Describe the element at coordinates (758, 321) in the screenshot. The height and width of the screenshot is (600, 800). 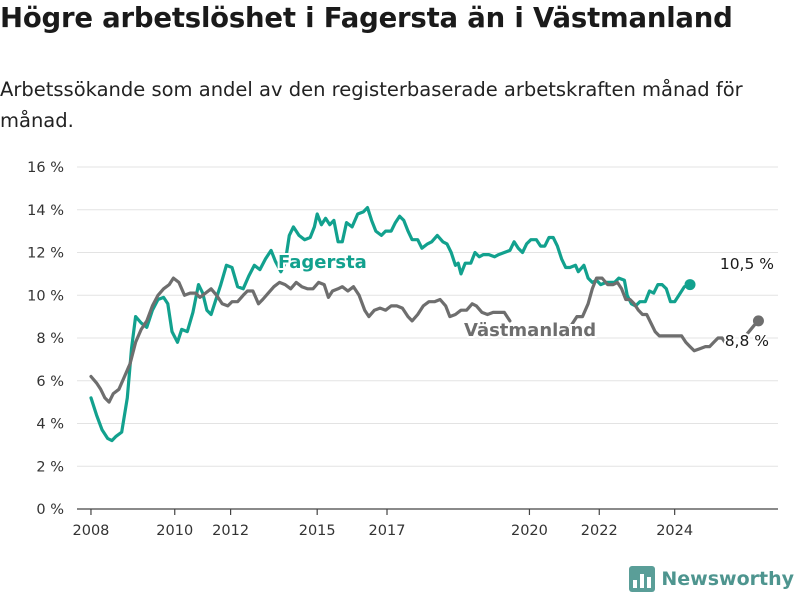
I see `end-point-västmanland` at that location.